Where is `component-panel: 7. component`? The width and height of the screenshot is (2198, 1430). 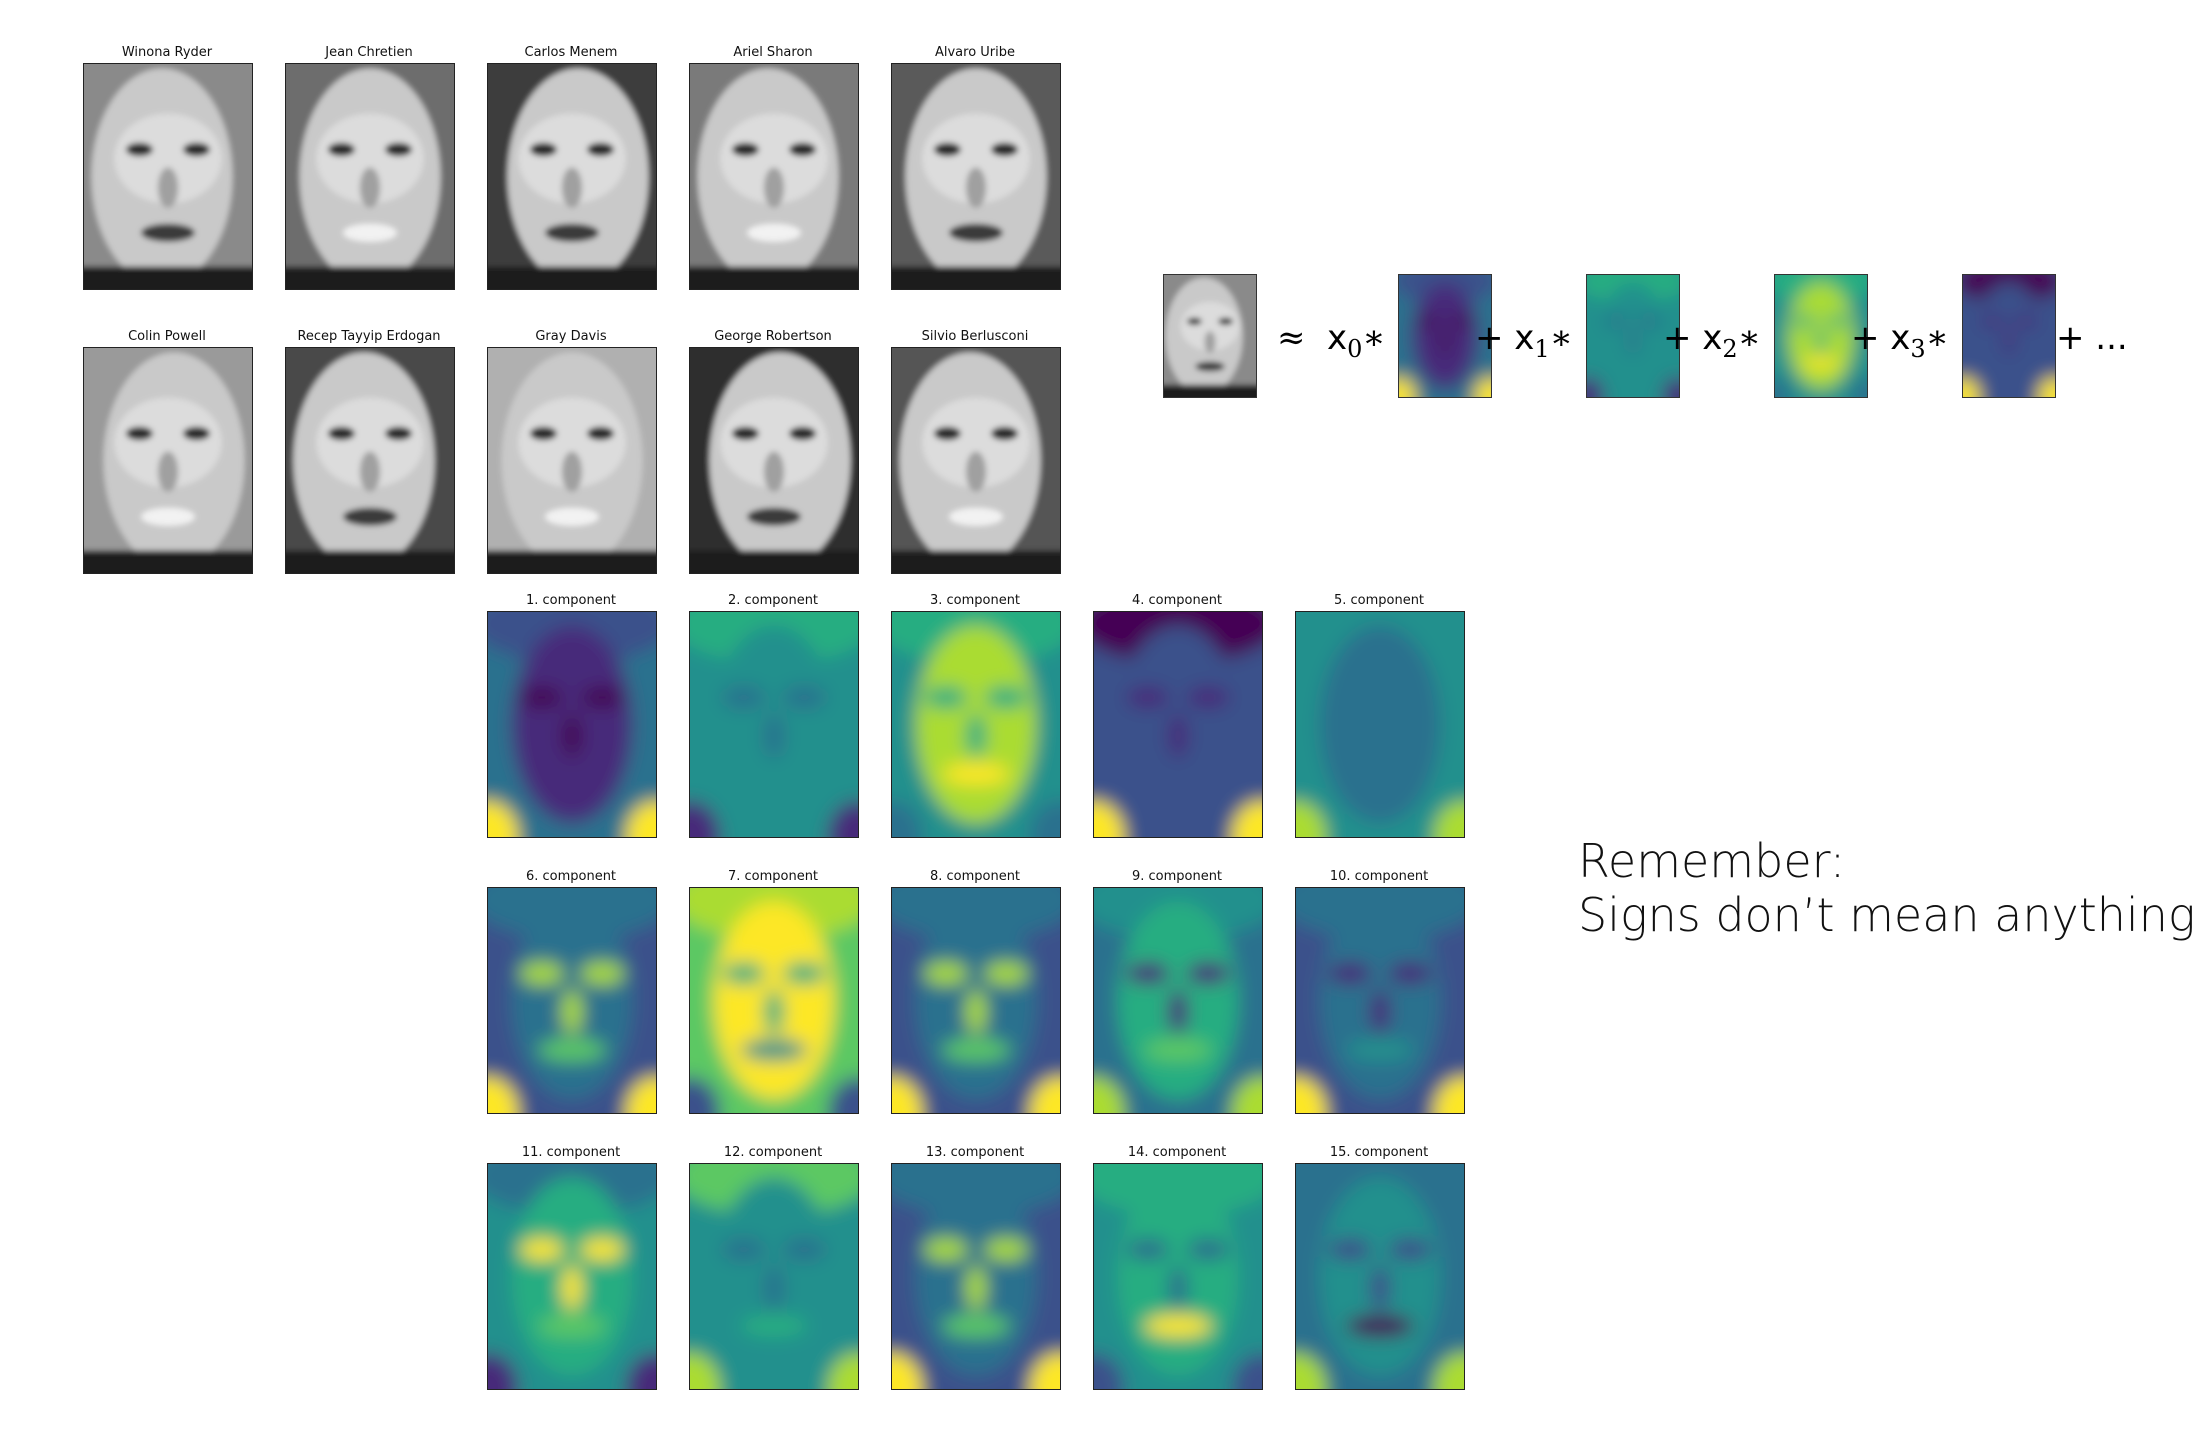
component-panel: 7. component is located at coordinates (774, 991).